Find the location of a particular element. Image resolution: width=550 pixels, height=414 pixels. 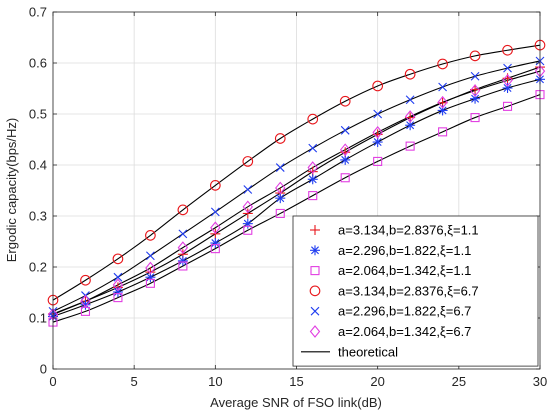

y-tick-label: 0.2 is located at coordinates (38, 267).